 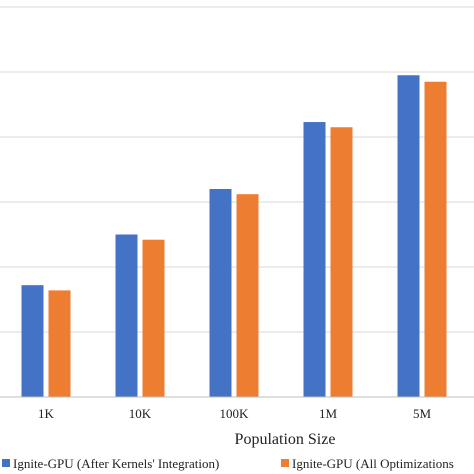 What do you see at coordinates (314, 260) in the screenshot?
I see `bar-after-kernels-1m` at bounding box center [314, 260].